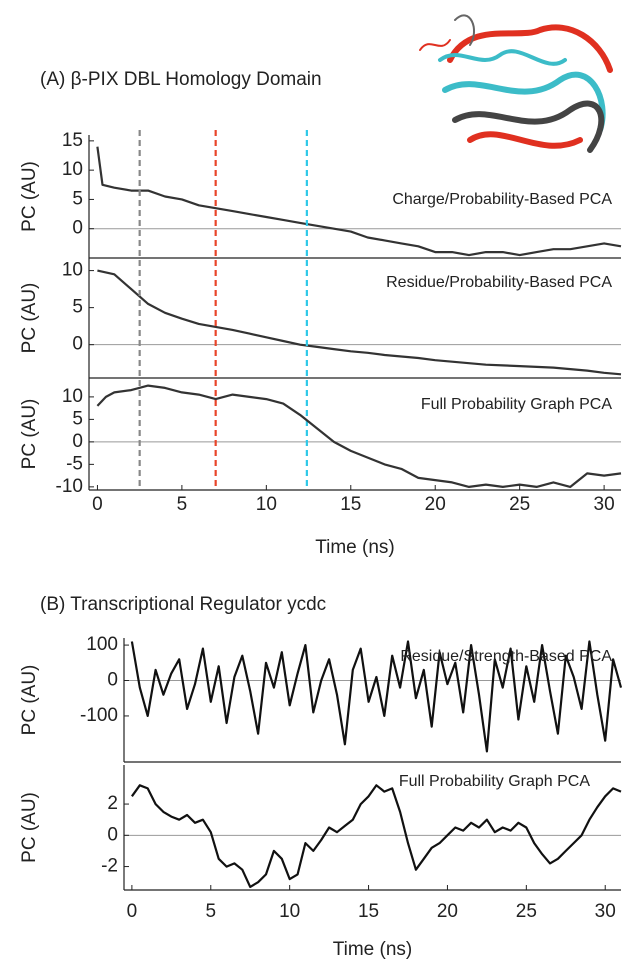 This screenshot has width=622, height=967. I want to click on panel-title: (B) Transcriptional Regulator ycdc, so click(183, 604).